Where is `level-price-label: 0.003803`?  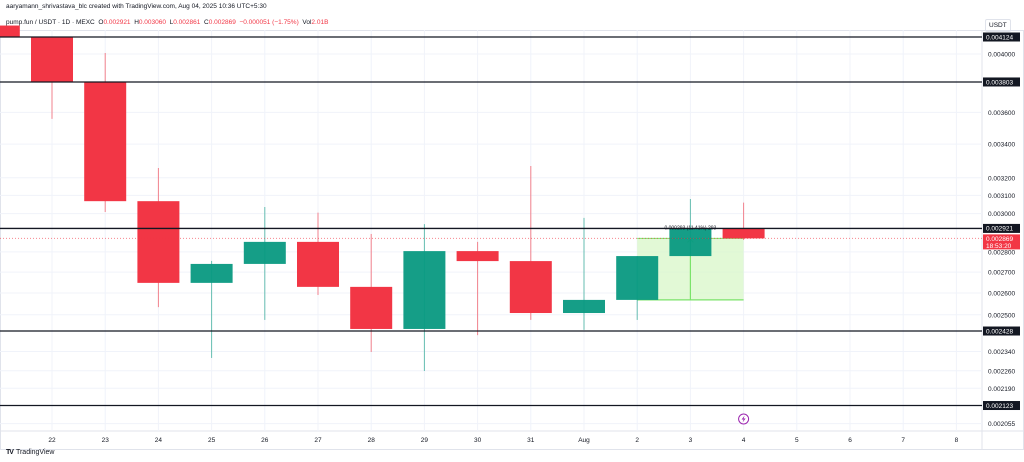
level-price-label: 0.003803 is located at coordinates (999, 82).